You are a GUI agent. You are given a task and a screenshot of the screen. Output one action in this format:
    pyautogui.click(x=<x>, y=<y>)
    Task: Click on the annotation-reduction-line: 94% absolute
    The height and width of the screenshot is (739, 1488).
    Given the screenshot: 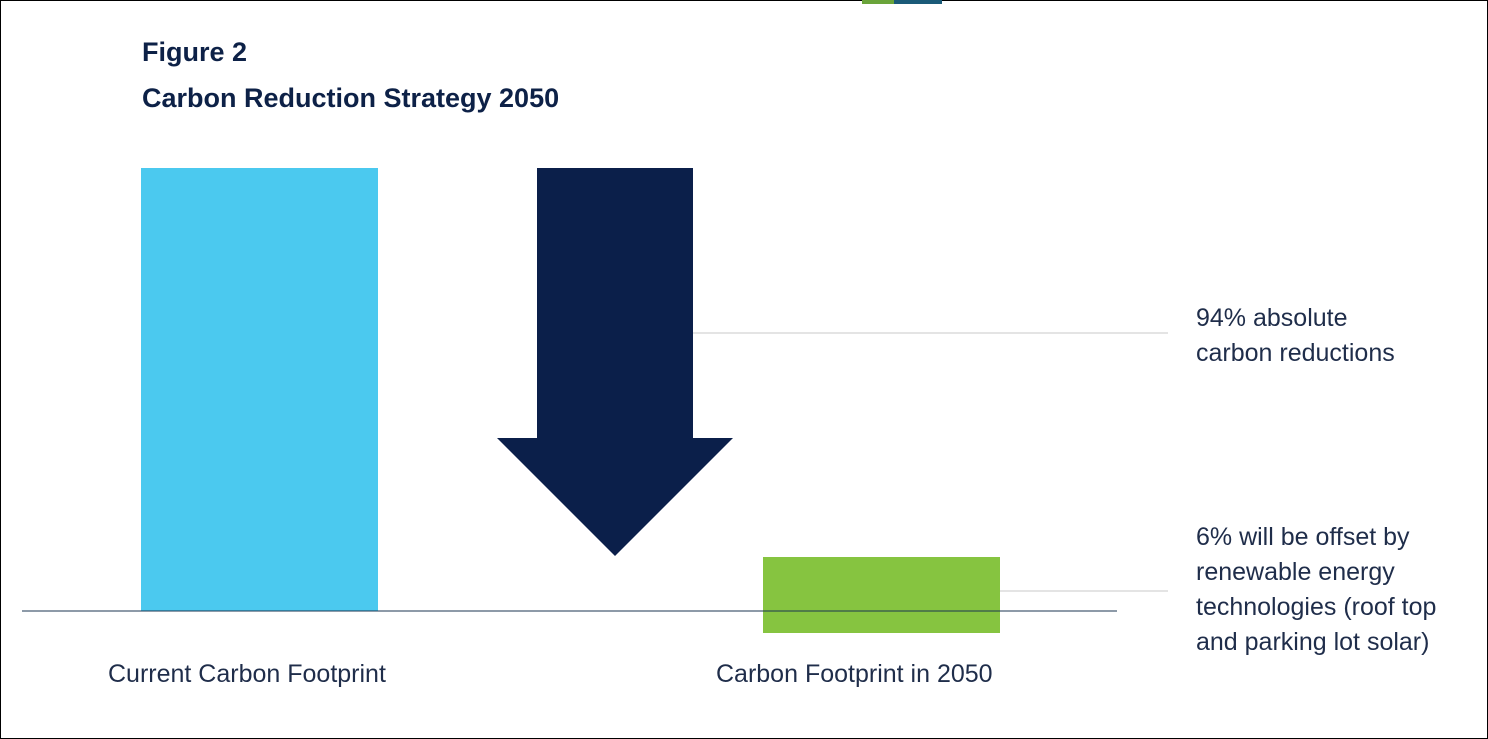 What is the action you would take?
    pyautogui.click(x=1272, y=318)
    